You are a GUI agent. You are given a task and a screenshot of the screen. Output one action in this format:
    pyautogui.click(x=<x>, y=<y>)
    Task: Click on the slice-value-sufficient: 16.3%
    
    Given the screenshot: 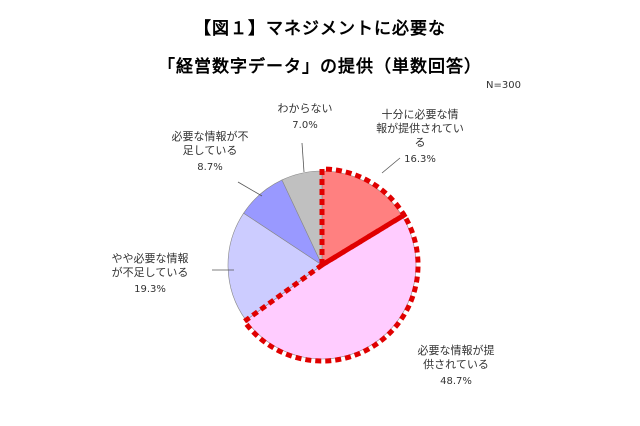 What is the action you would take?
    pyautogui.click(x=420, y=159)
    